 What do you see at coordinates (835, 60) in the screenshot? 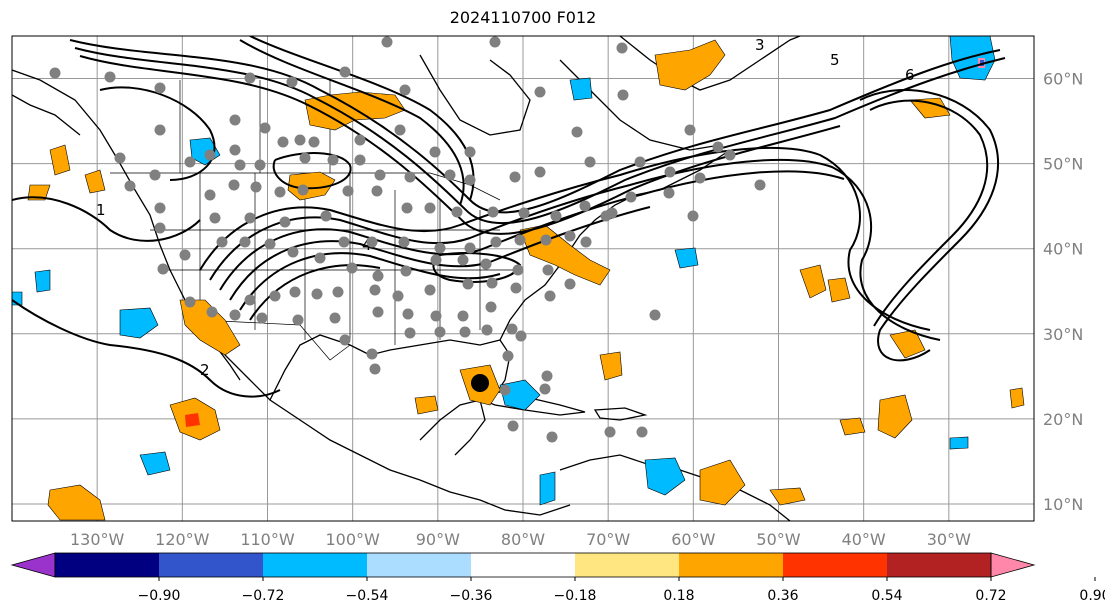
I see `contour-label-5: 5` at bounding box center [835, 60].